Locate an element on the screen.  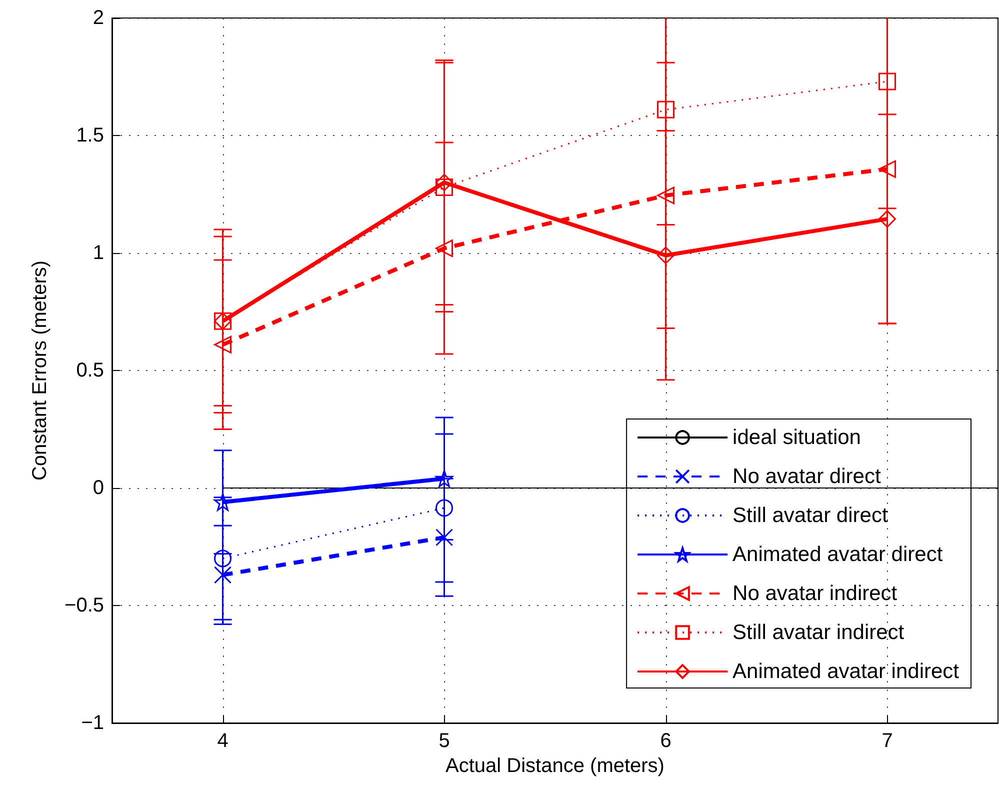
x-tick-label: 7 is located at coordinates (887, 741).